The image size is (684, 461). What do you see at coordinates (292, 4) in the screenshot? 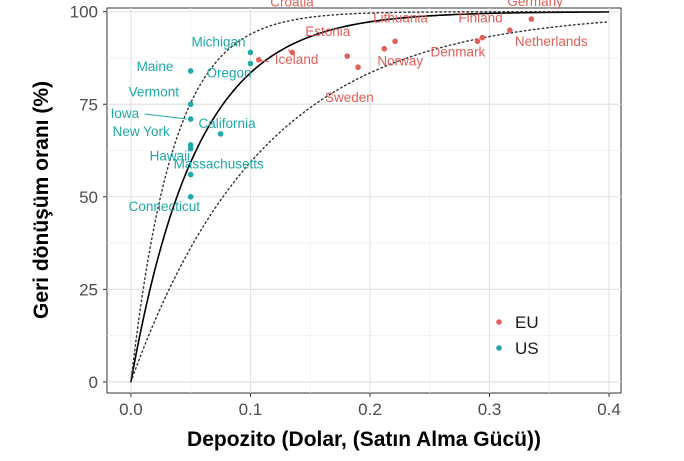
I see `point-label: Croatia` at bounding box center [292, 4].